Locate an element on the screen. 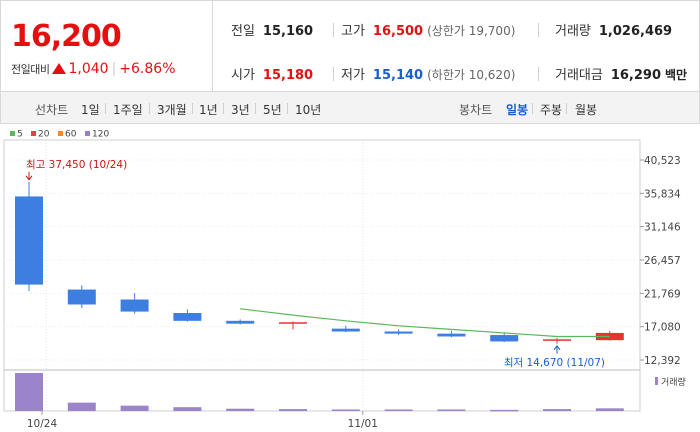 Image resolution: width=700 pixels, height=432 pixels. amount-label: 거래대금 is located at coordinates (579, 75).